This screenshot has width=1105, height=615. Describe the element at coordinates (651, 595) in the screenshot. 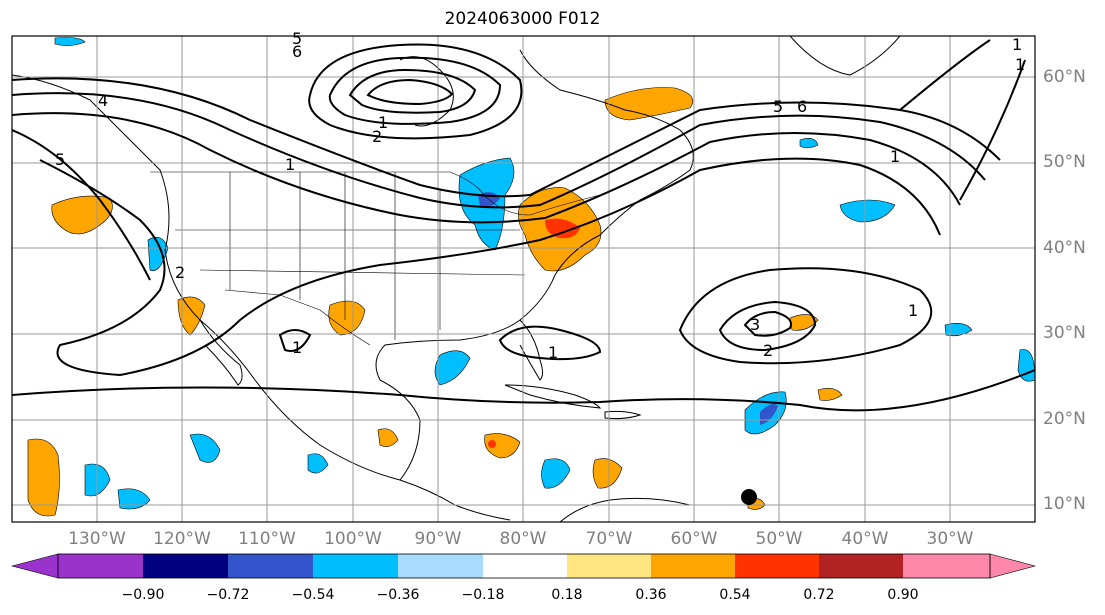

I see `colorbar-tick-label: 0.36` at that location.